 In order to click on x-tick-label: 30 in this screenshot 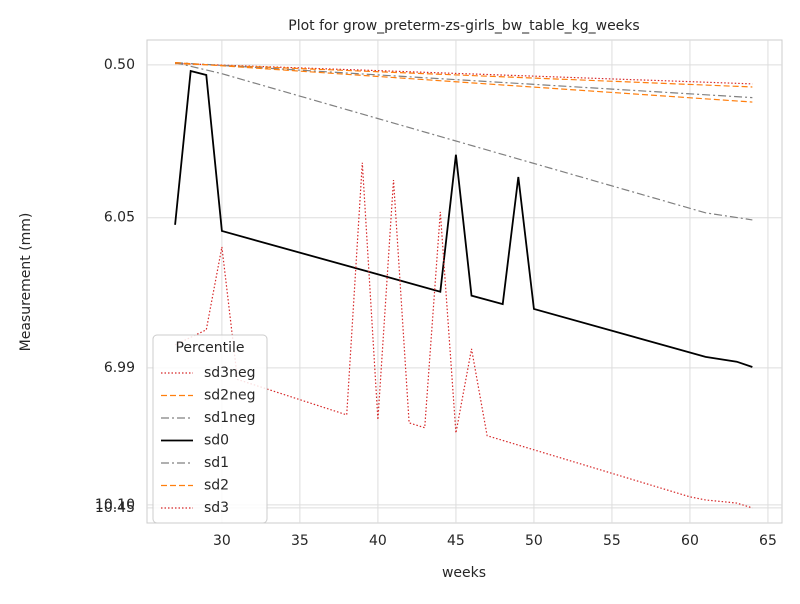, I will do `click(222, 541)`.